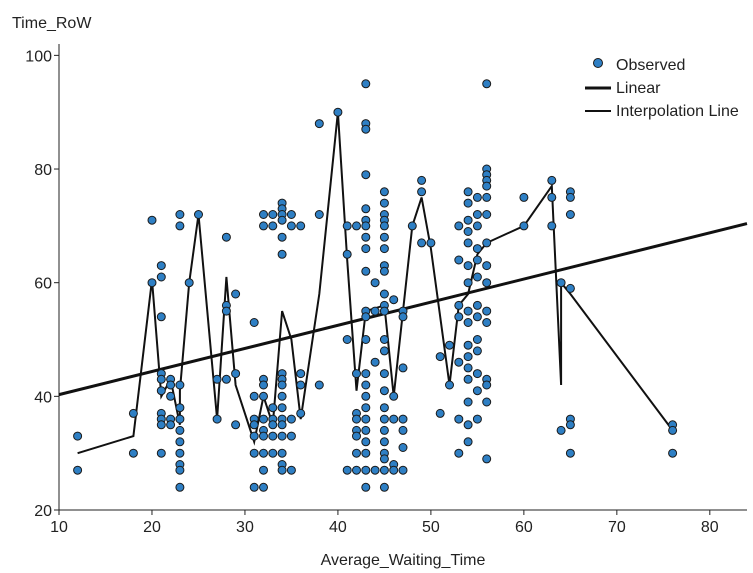 Image resolution: width=753 pixels, height=573 pixels. What do you see at coordinates (677, 111) in the screenshot?
I see `legend-interpolation-label: Interpolation Line` at bounding box center [677, 111].